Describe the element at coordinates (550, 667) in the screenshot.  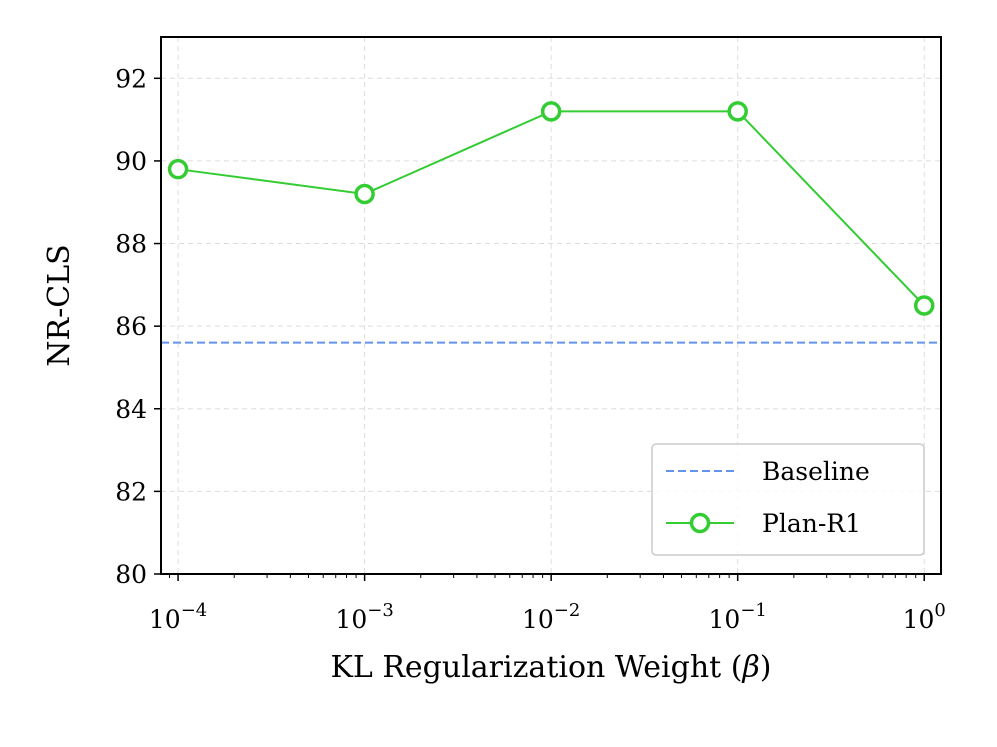
I see `x-axis-title: KL Regularization Weight (β)` at that location.